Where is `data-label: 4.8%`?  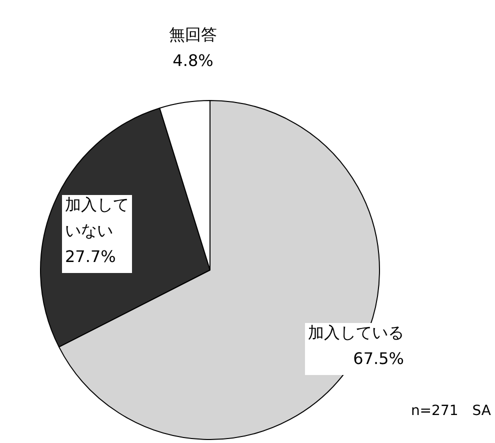 data-label: 4.8% is located at coordinates (193, 60).